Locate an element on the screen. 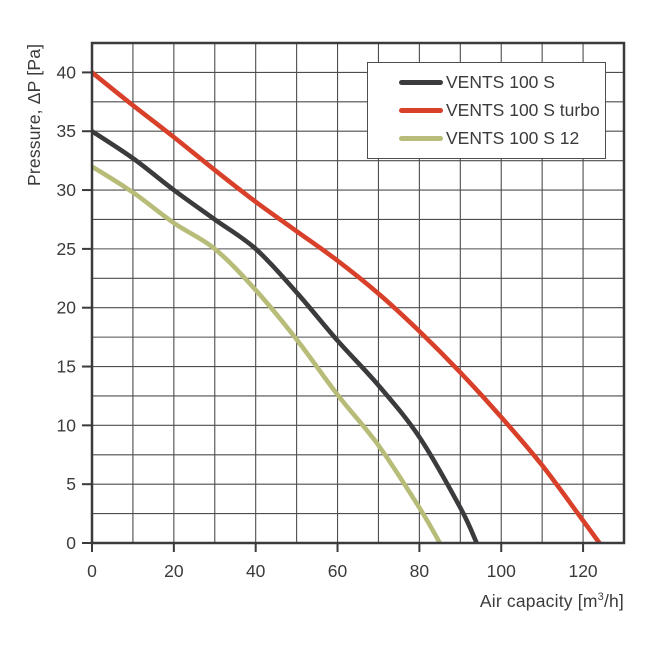  x-tick-label: 20 is located at coordinates (174, 571).